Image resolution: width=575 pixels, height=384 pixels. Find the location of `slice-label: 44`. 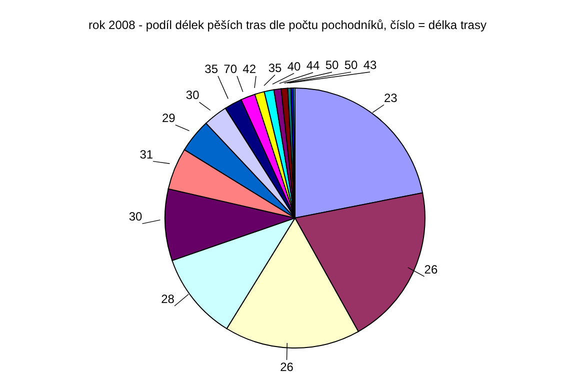

slice-label: 44 is located at coordinates (313, 65).